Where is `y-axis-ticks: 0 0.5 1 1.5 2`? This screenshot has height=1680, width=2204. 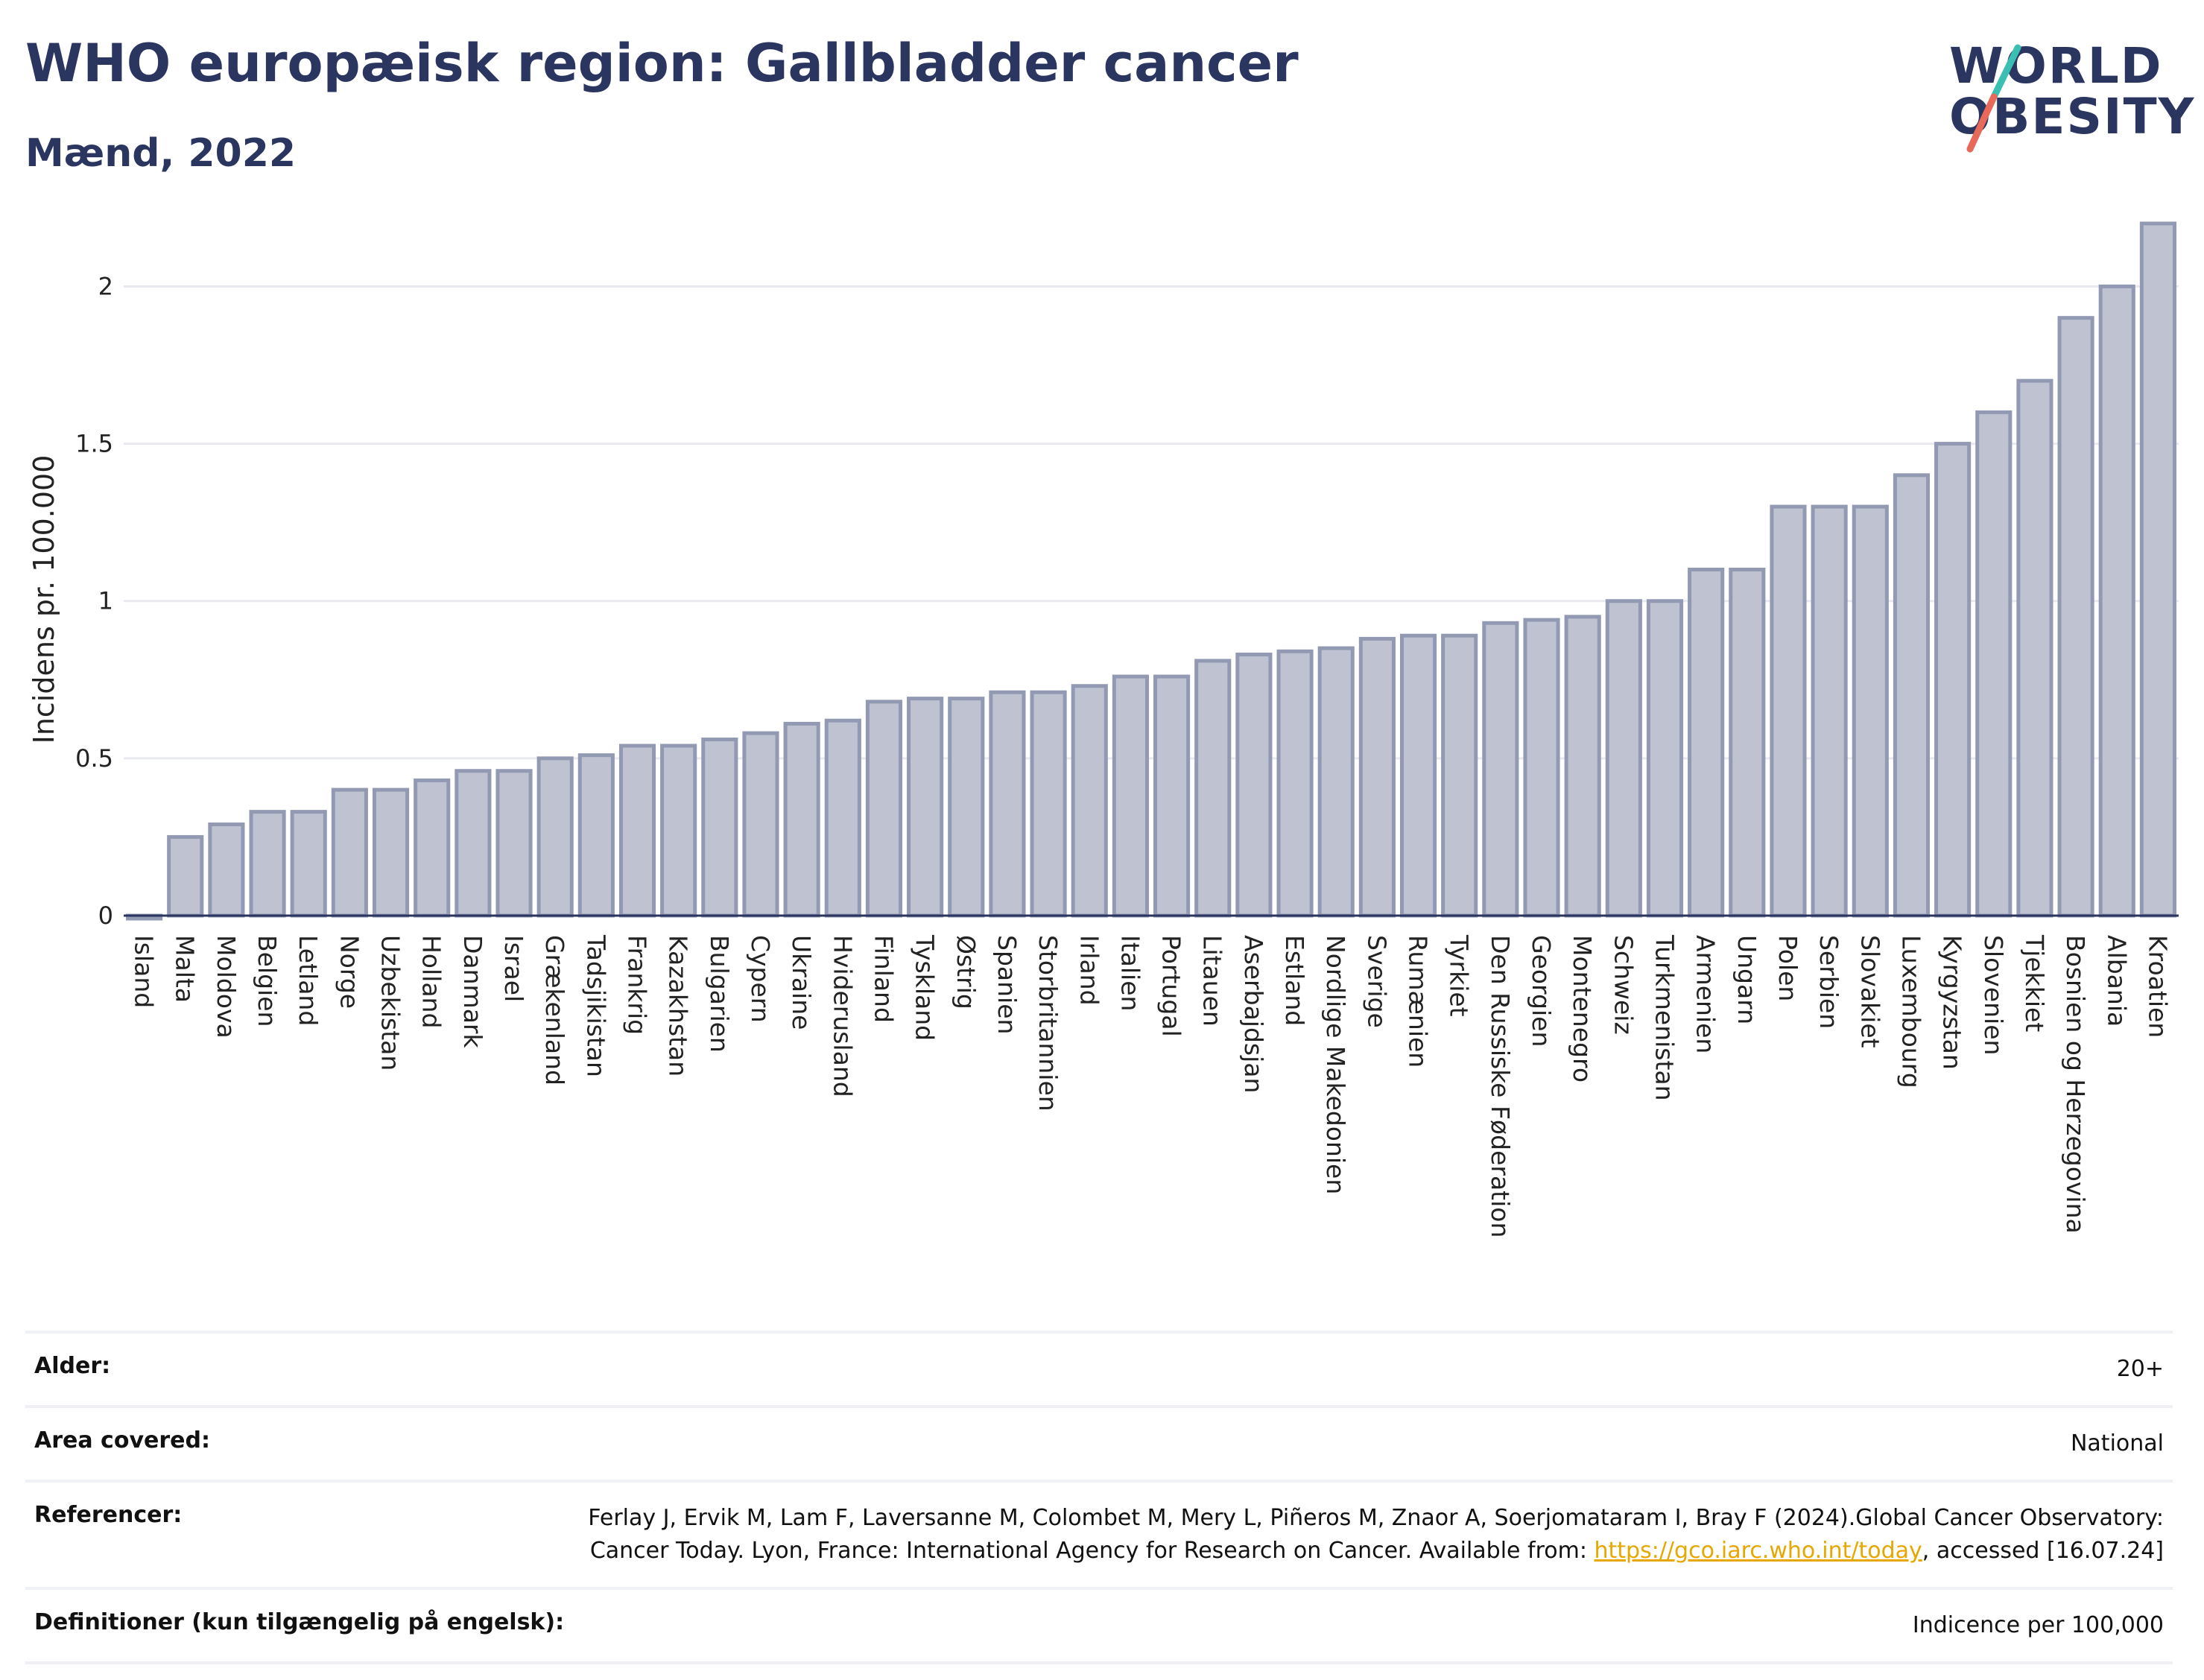 y-axis-ticks: 0 0.5 1 1.5 2 is located at coordinates (94, 601).